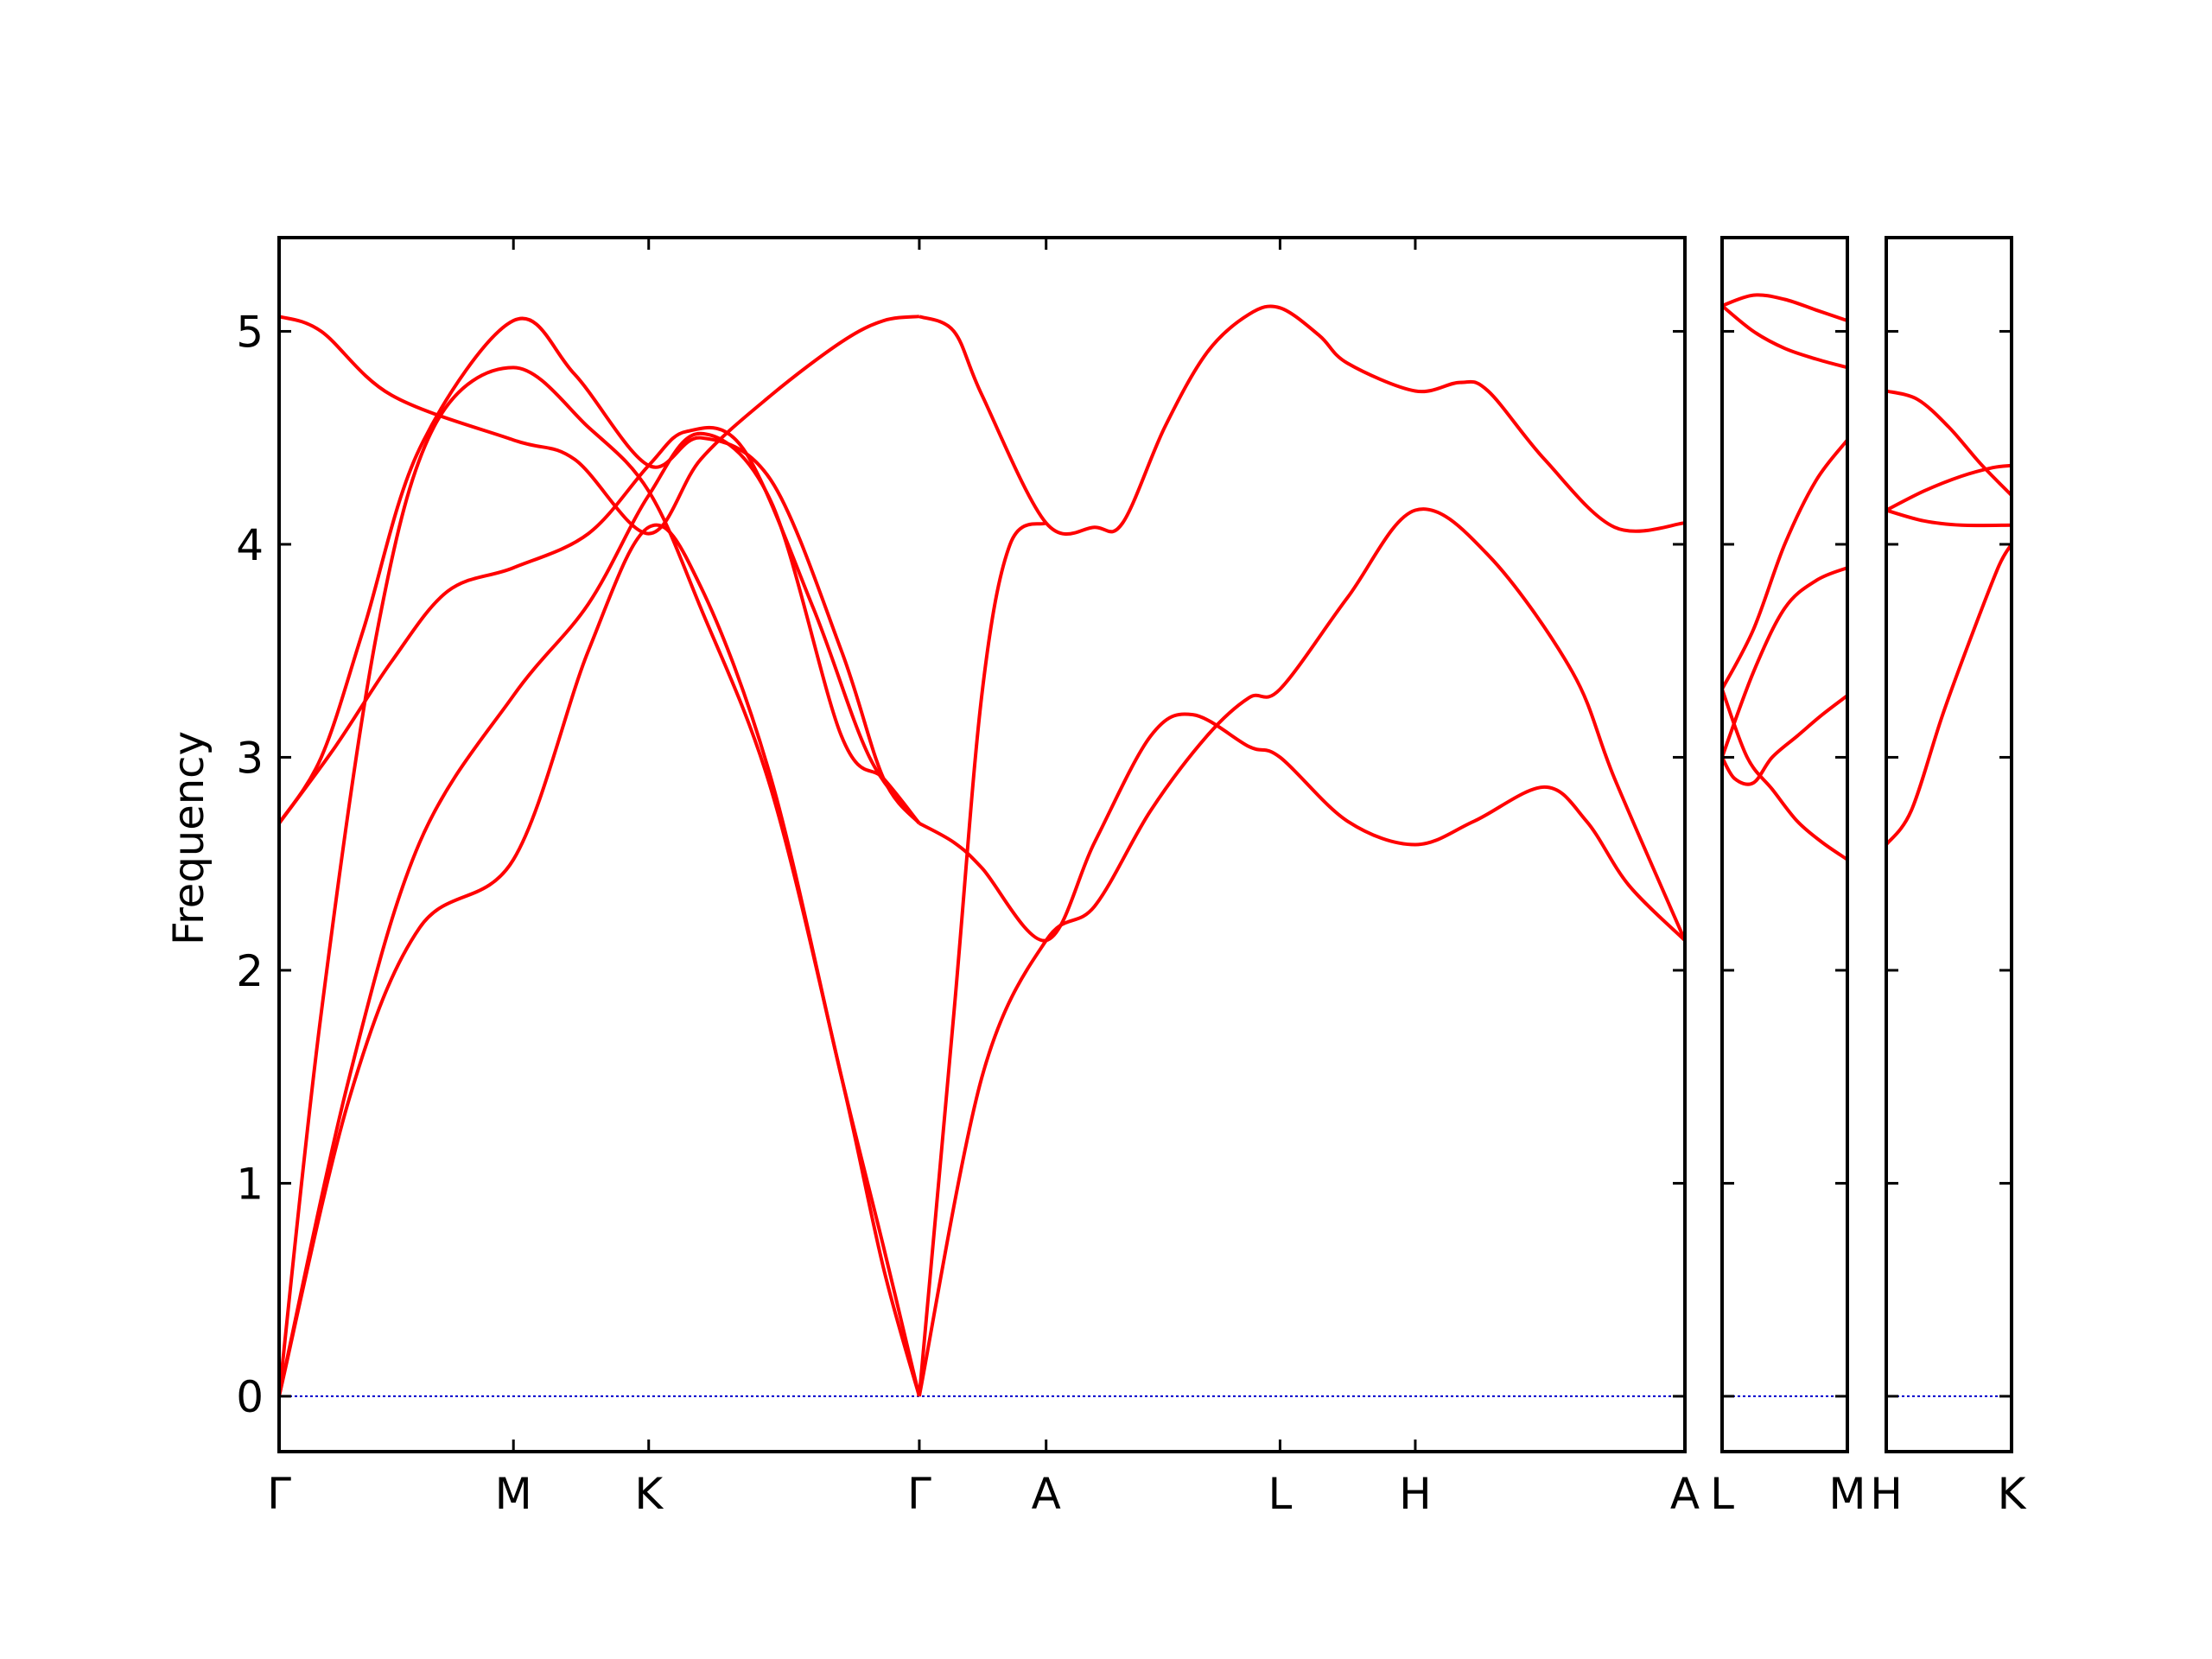 This screenshot has height=1659, width=2212. I want to click on y-axis-title: Frequency, so click(189, 838).